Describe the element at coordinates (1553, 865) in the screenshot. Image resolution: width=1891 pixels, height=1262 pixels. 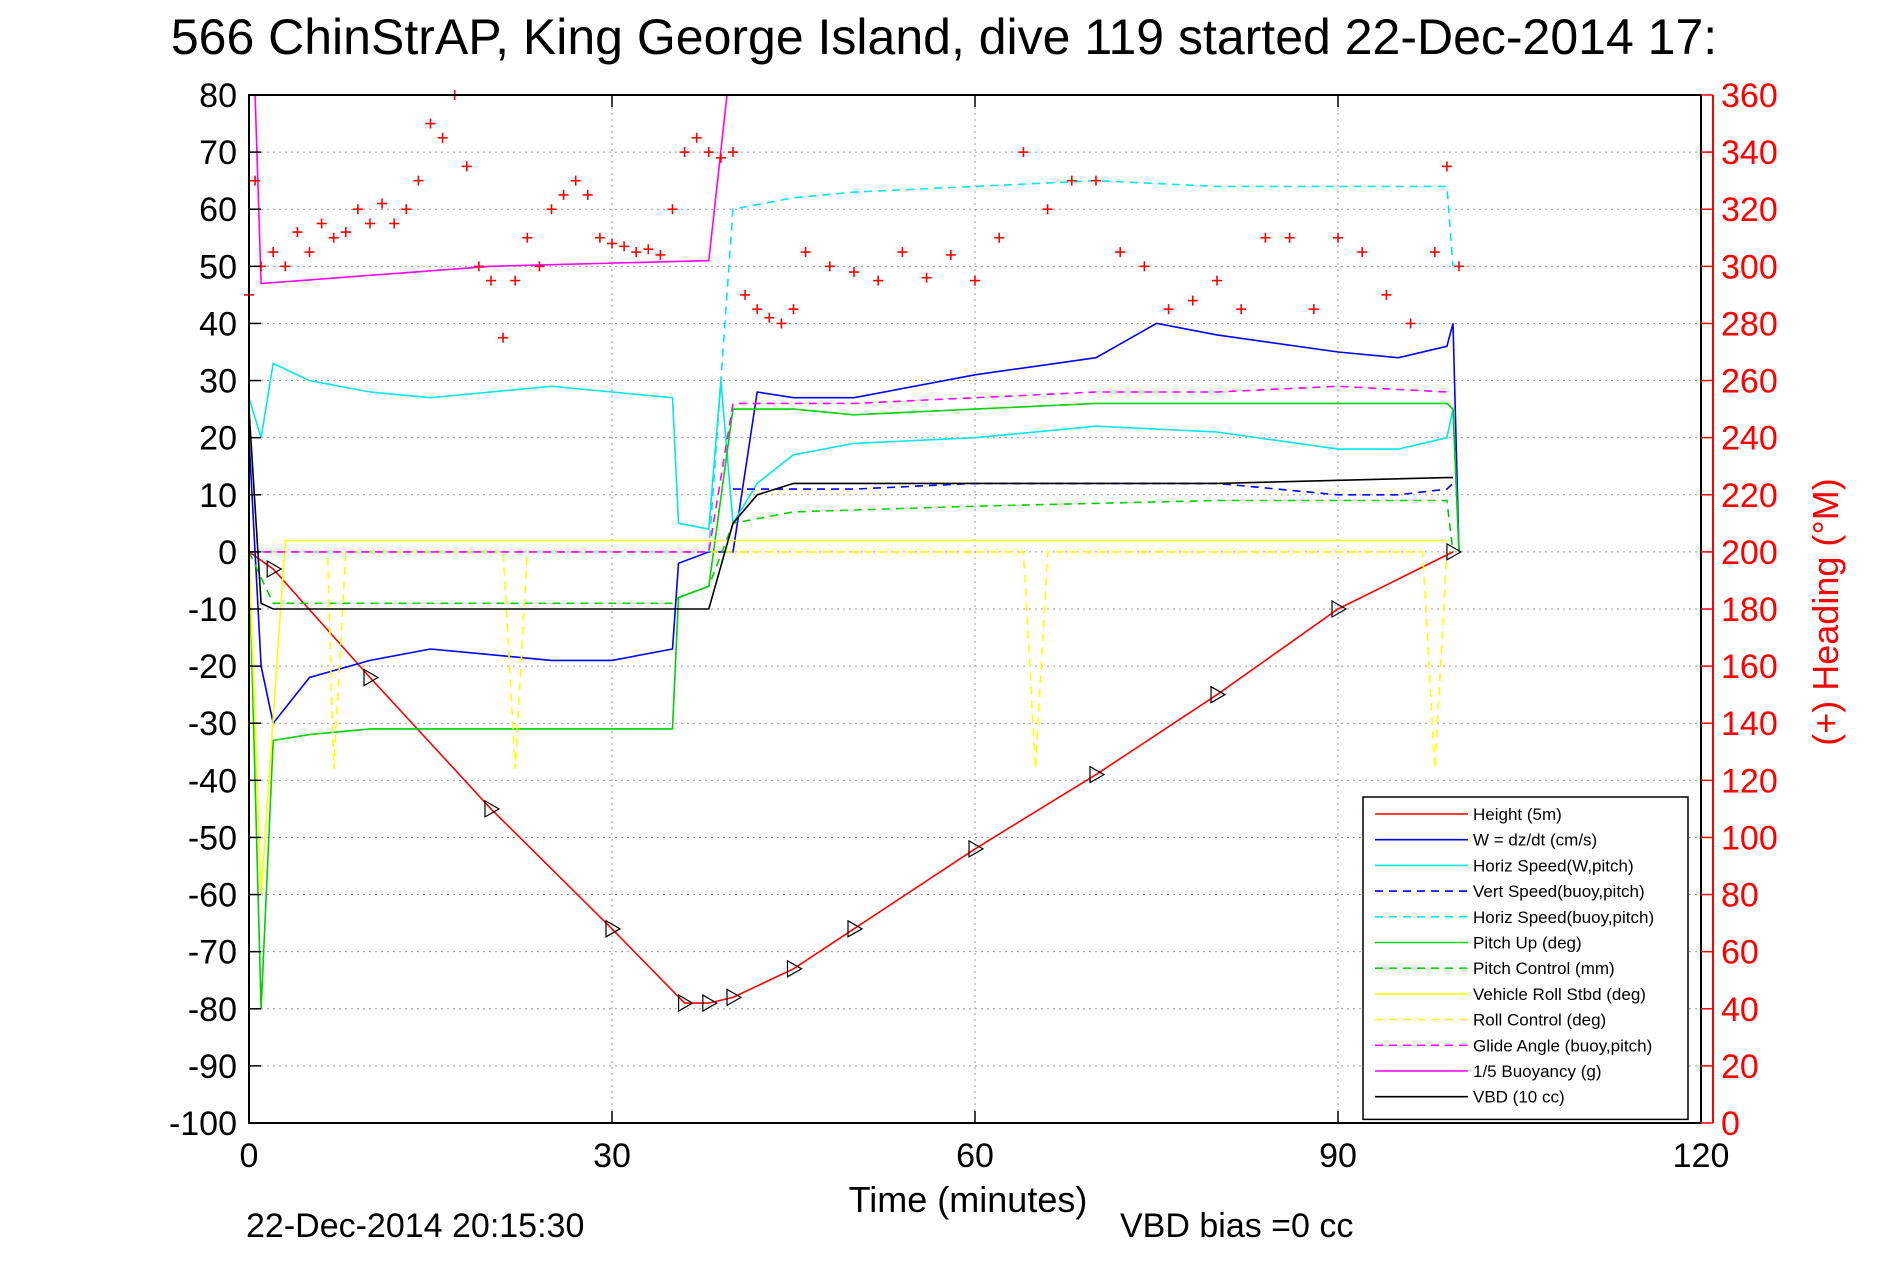
I see `legend-label: Horiz Speed(W,pitch)` at that location.